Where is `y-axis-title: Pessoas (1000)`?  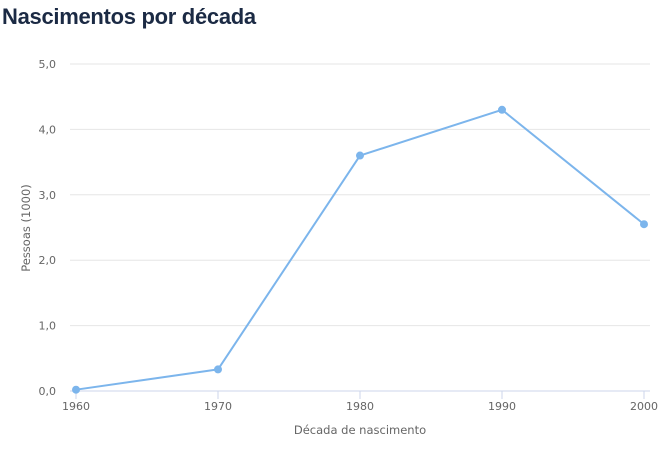
y-axis-title: Pessoas (1000) is located at coordinates (26, 228).